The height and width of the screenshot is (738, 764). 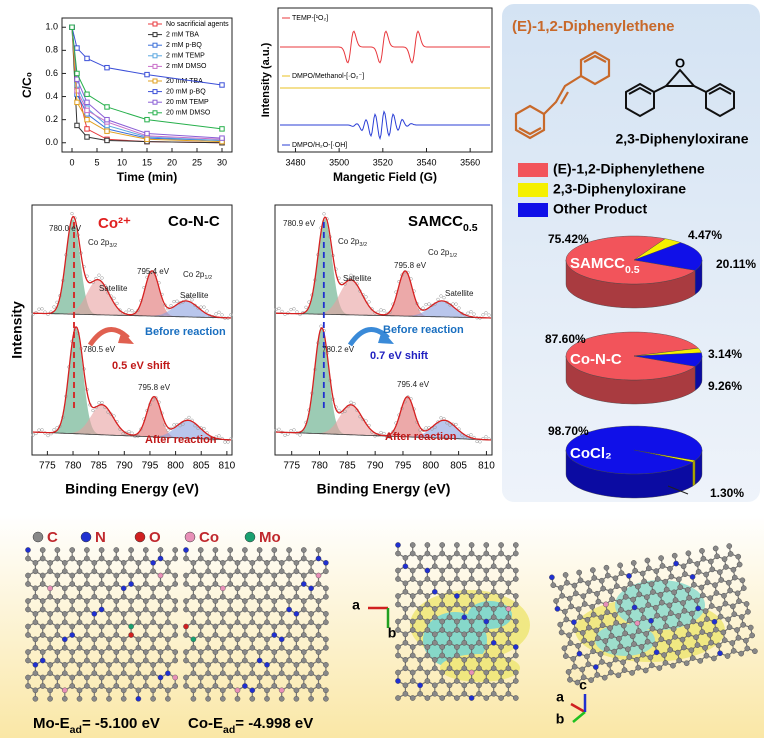 What do you see at coordinates (229, 730) in the screenshot?
I see `subscript: ad` at bounding box center [229, 730].